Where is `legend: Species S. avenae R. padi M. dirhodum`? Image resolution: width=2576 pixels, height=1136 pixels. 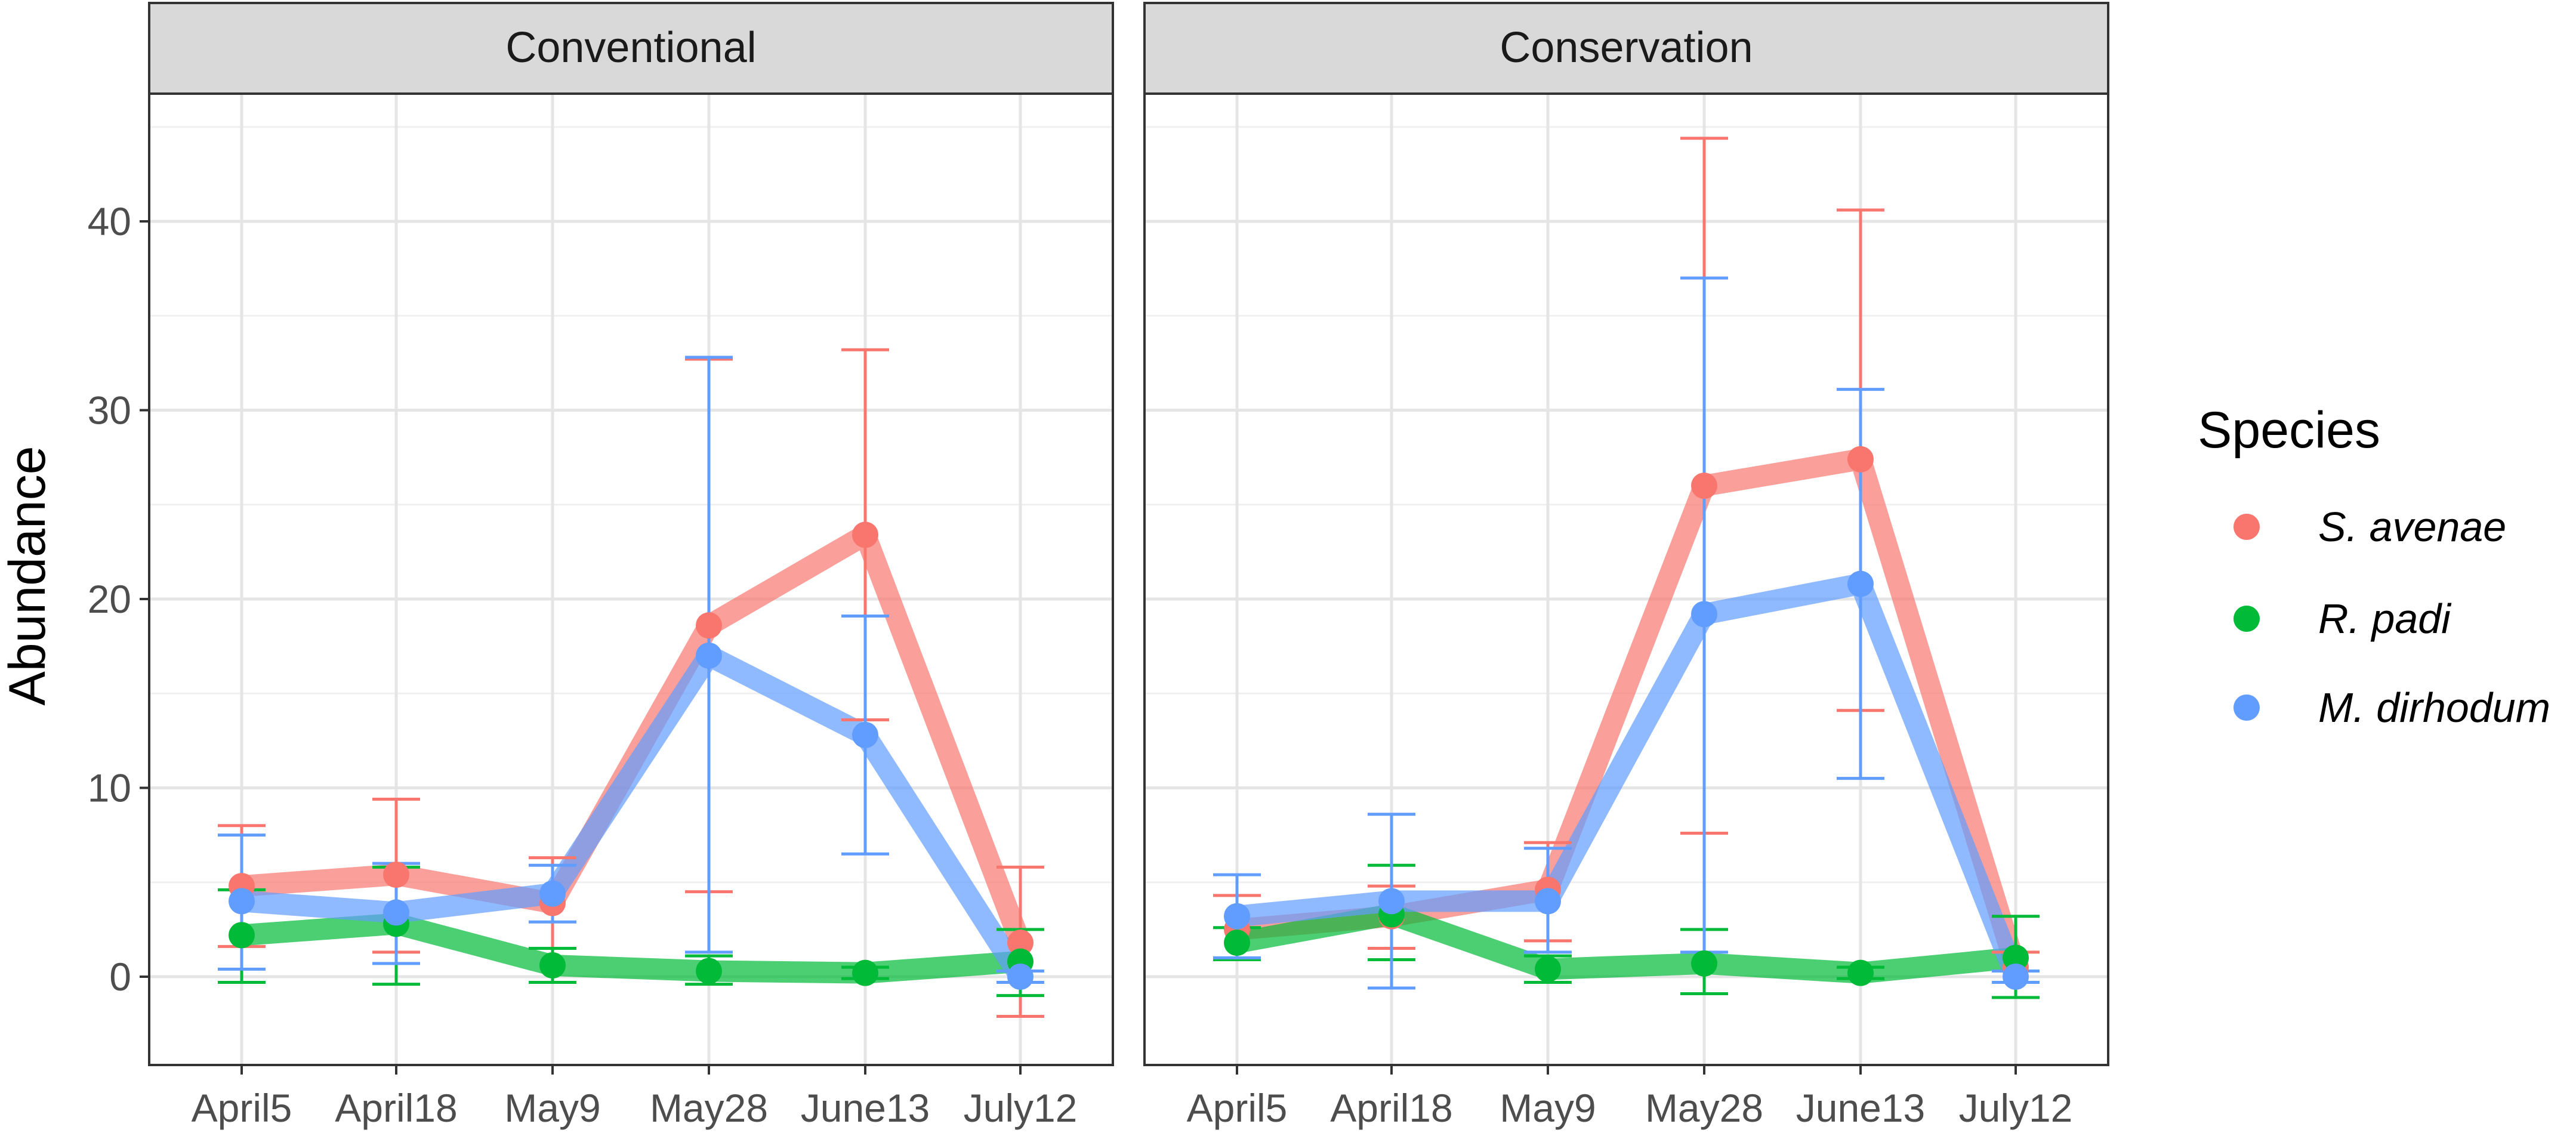 legend: Species S. avenae R. padi M. dirhodum is located at coordinates (2374, 566).